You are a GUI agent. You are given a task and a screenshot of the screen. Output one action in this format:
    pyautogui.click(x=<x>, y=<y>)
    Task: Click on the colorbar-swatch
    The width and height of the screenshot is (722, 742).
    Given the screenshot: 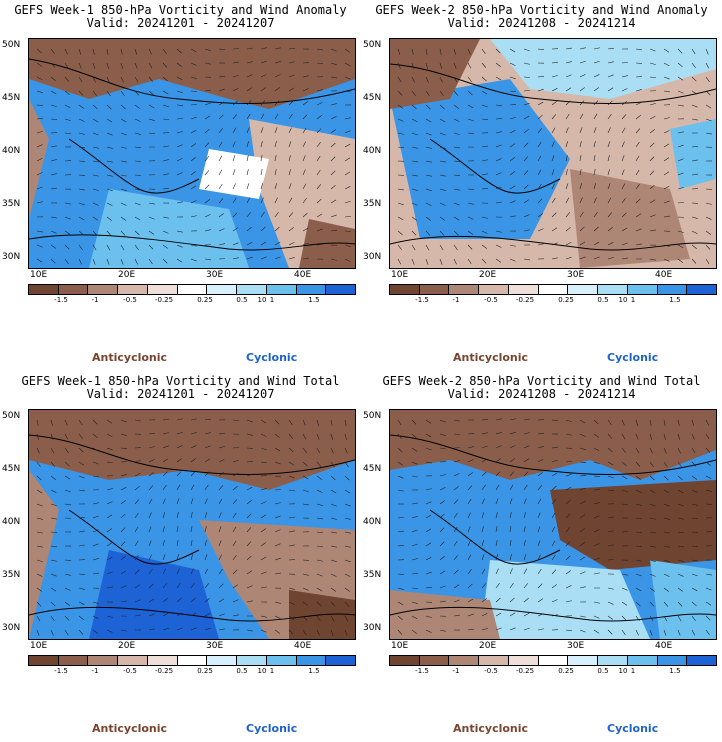 What is the action you would take?
    pyautogui.click(x=642, y=660)
    